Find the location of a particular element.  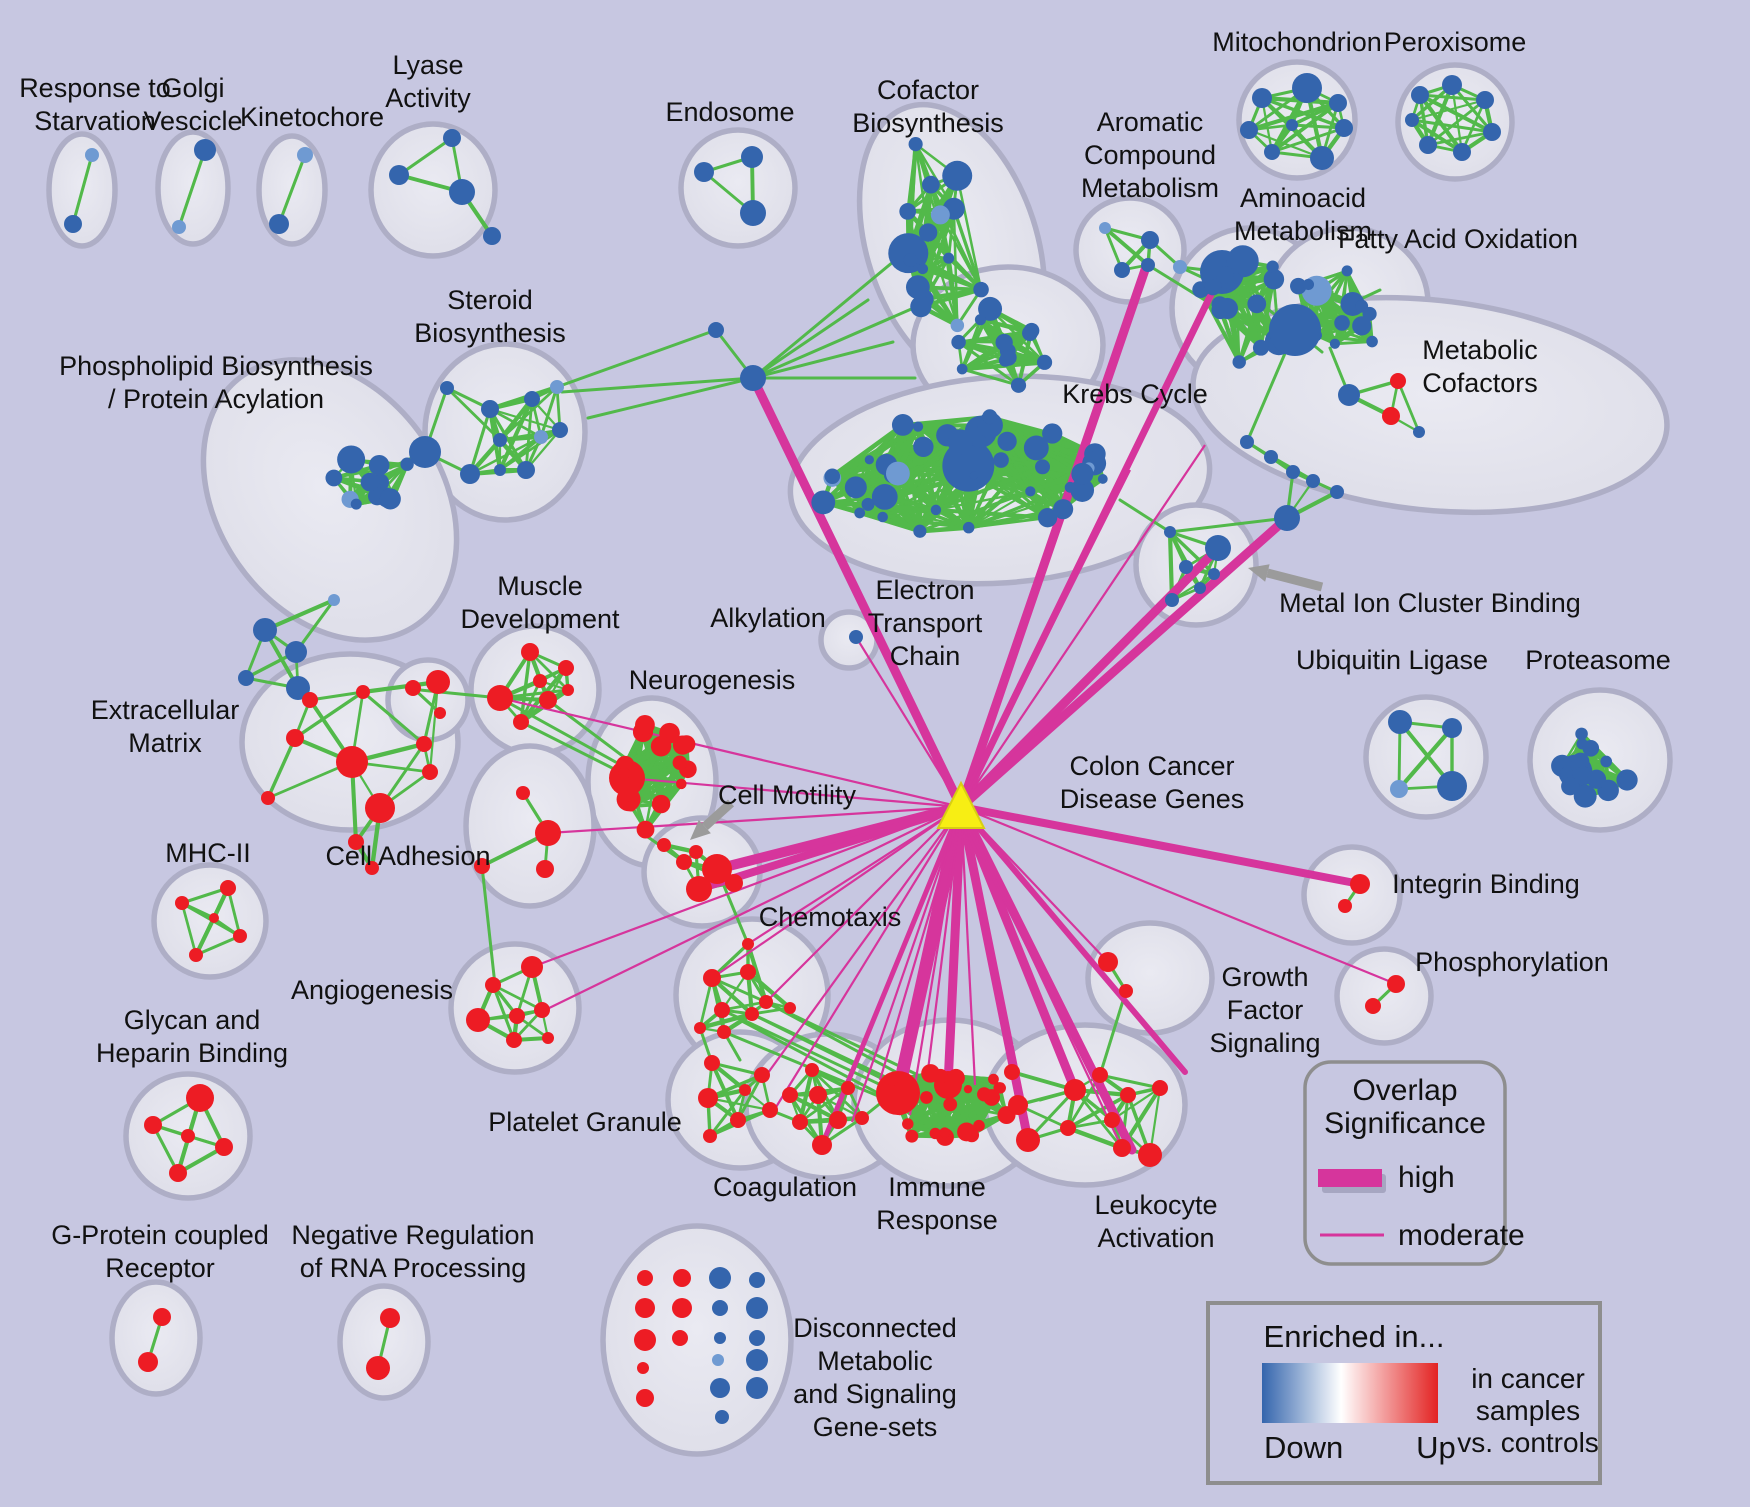

gene-set-node-mhc-ii is located at coordinates (182, 903).